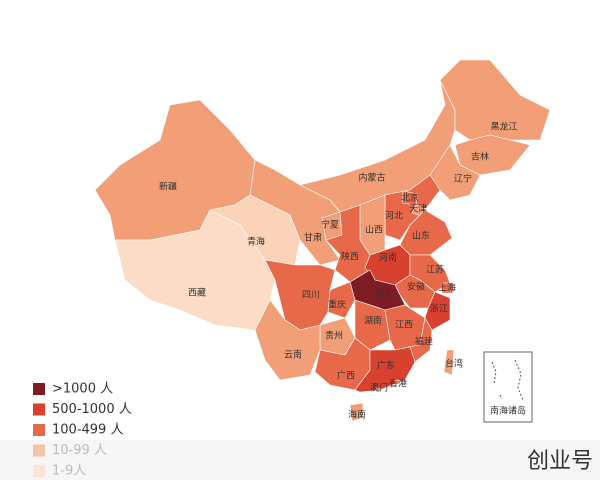 The image size is (600, 480). What do you see at coordinates (388, 258) in the screenshot?
I see `province-label: 河南` at bounding box center [388, 258].